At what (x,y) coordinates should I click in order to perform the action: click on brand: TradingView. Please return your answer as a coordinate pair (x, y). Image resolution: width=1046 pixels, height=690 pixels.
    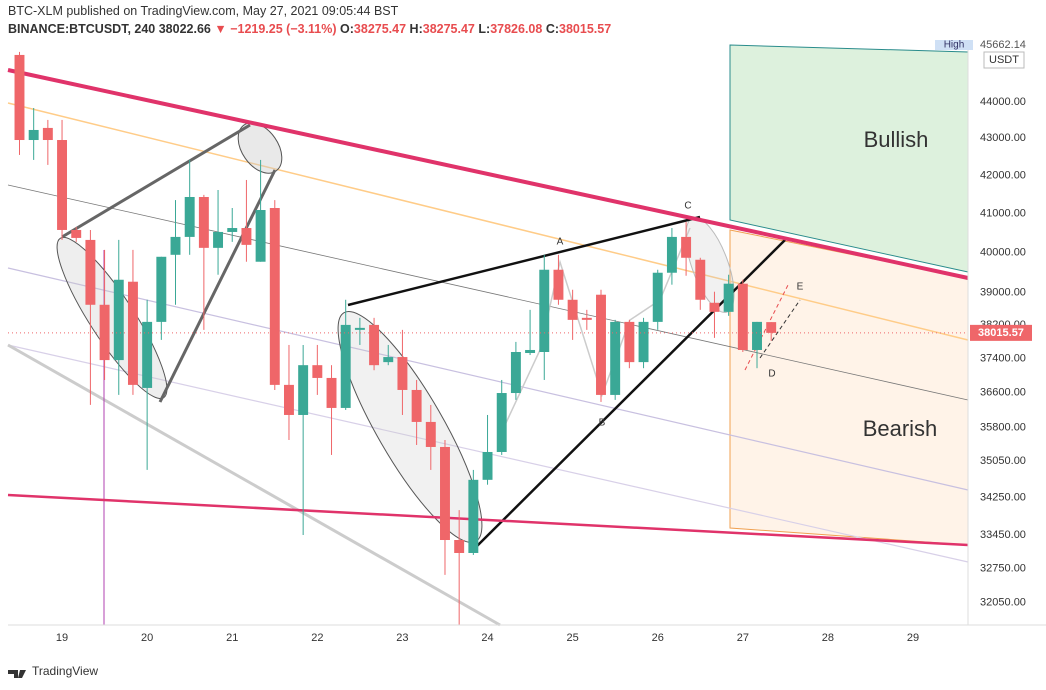
    Looking at the image, I should click on (65, 671).